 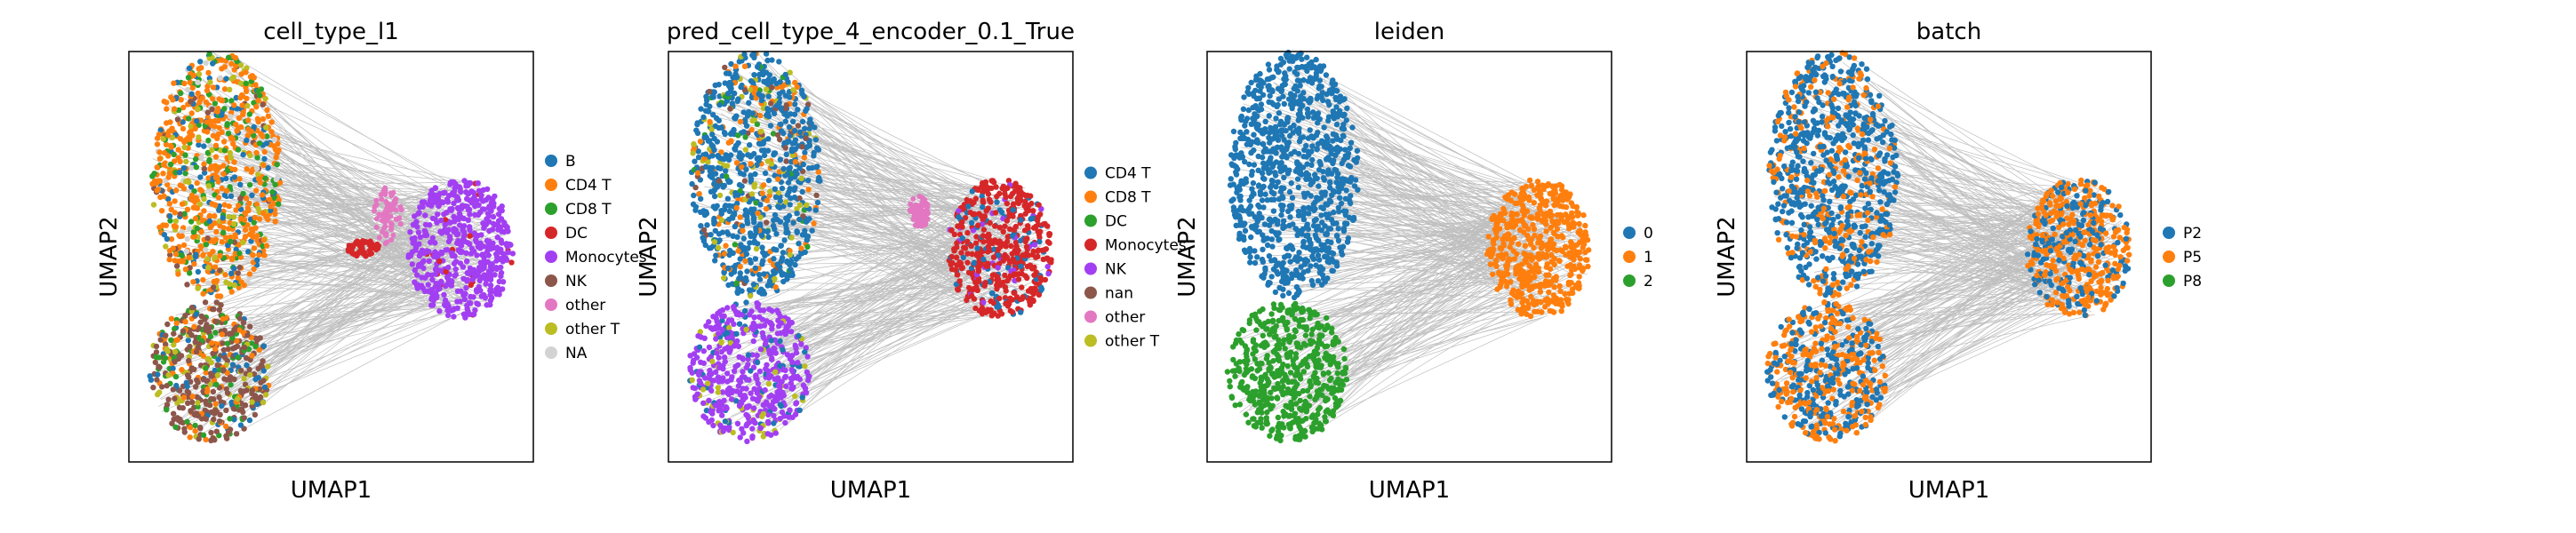 I want to click on axes-frame, so click(x=331, y=257).